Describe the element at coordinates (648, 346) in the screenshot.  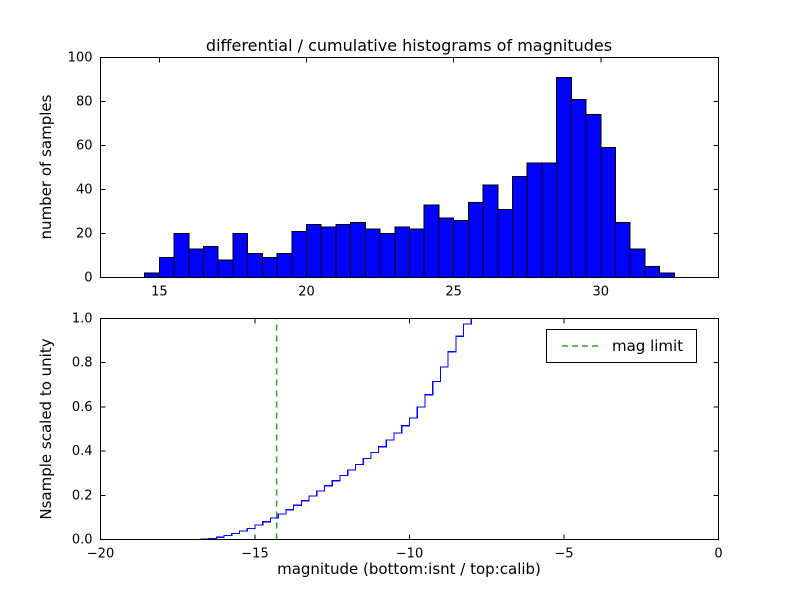
I see `legend-label: mag limit` at that location.